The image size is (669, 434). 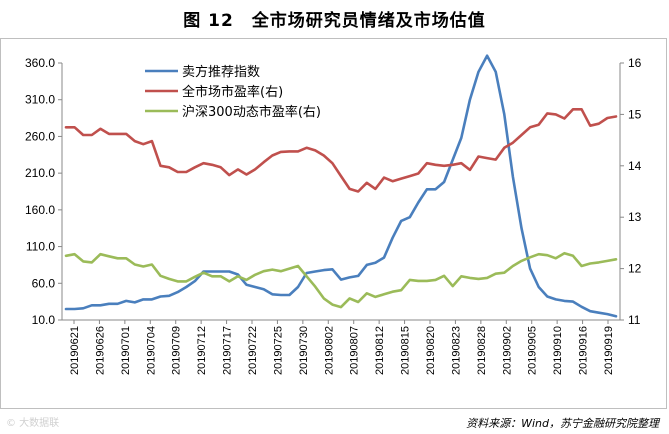 What do you see at coordinates (253, 350) in the screenshot?
I see `x-tick-label: 20190722` at bounding box center [253, 350].